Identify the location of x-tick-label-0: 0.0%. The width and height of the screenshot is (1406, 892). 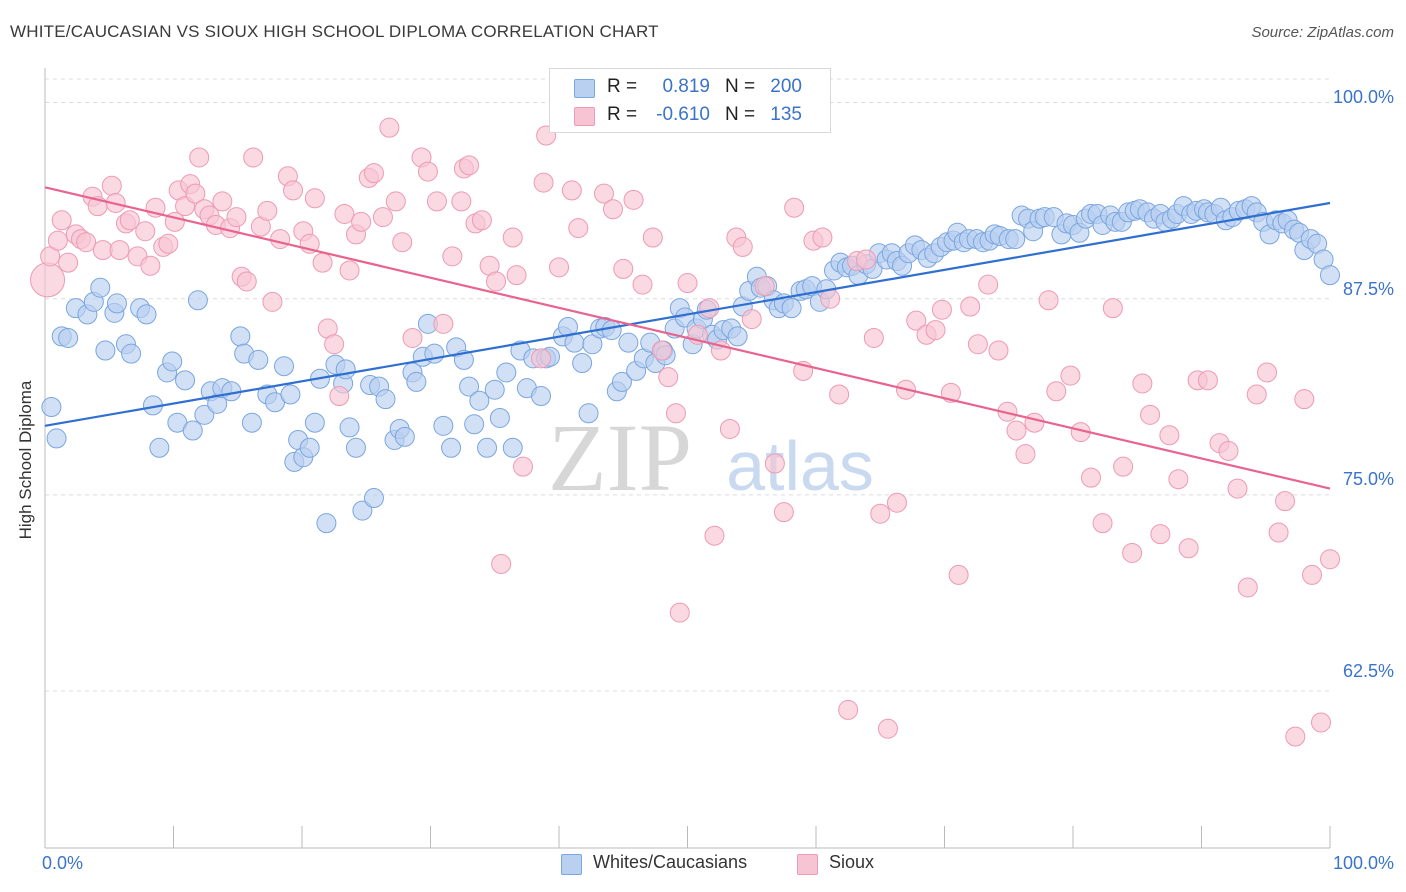
(63, 863).